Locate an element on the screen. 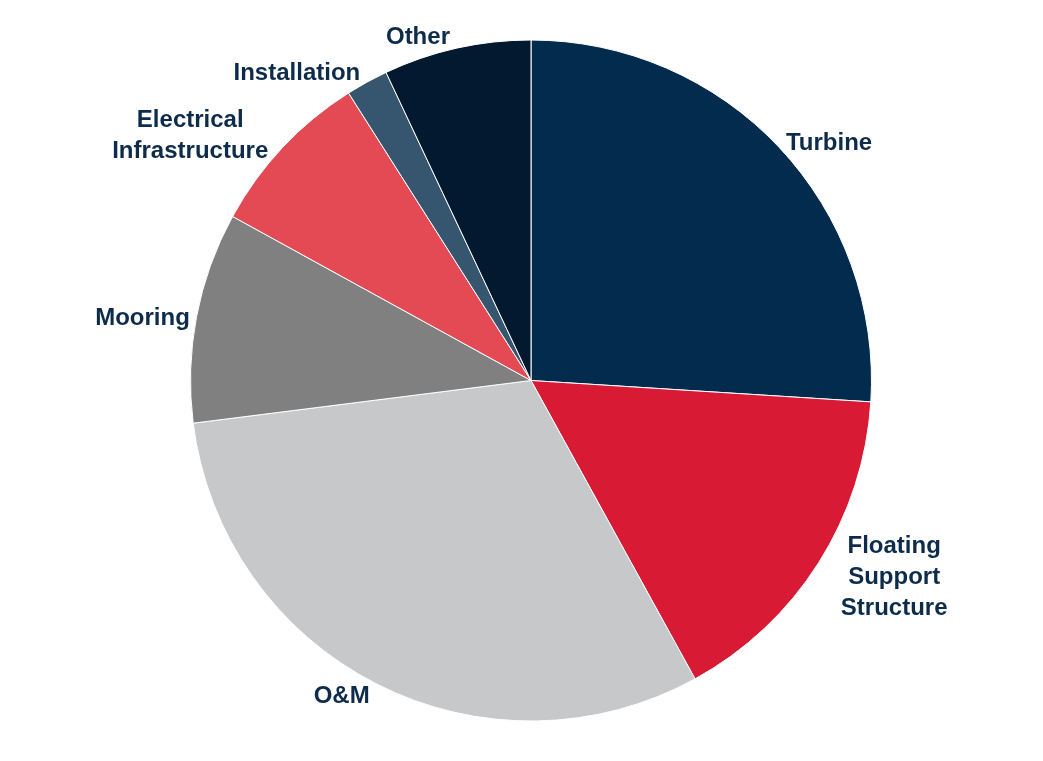  slice-label: Electrical Infrastructure is located at coordinates (190, 133).